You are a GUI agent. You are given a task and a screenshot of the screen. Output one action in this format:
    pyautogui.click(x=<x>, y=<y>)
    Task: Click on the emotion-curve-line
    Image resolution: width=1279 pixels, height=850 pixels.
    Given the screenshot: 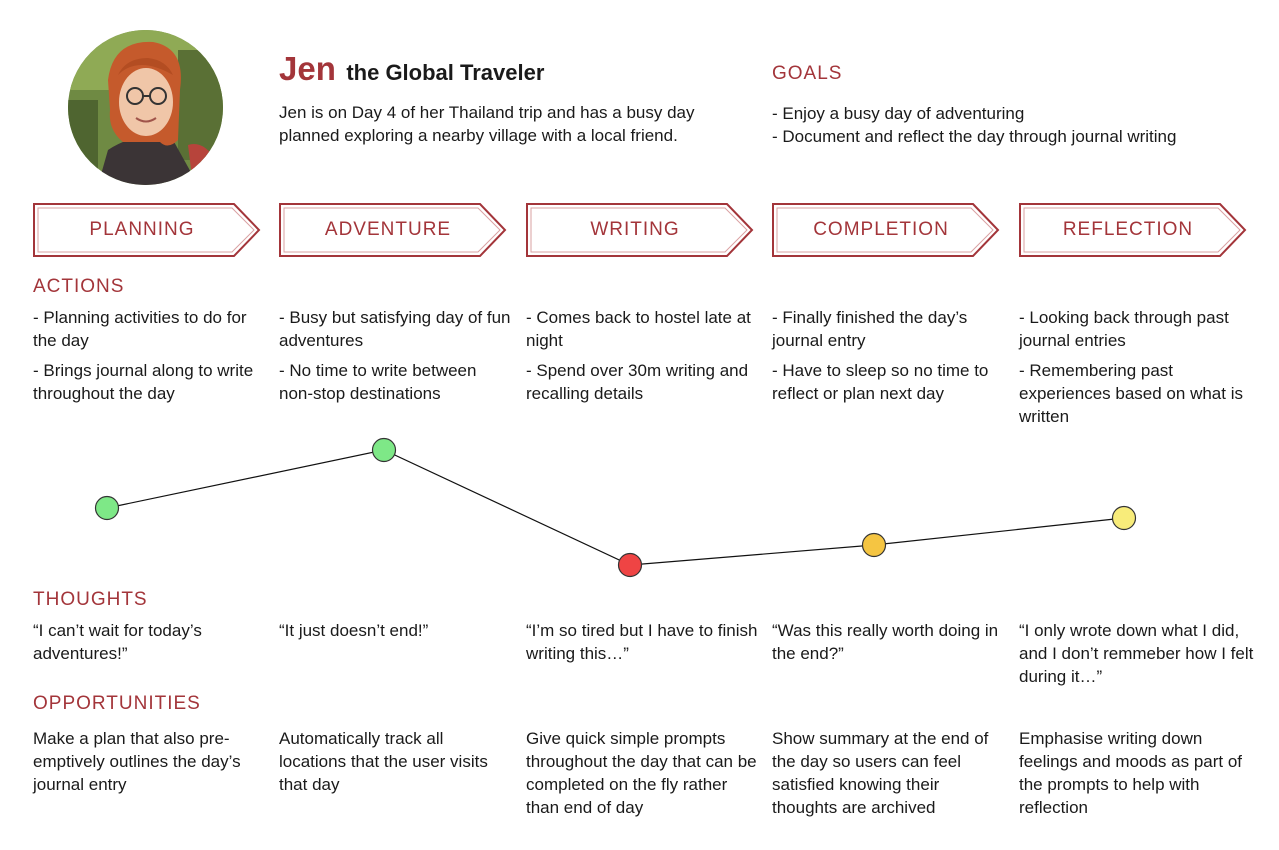 What is the action you would take?
    pyautogui.click(x=615, y=507)
    